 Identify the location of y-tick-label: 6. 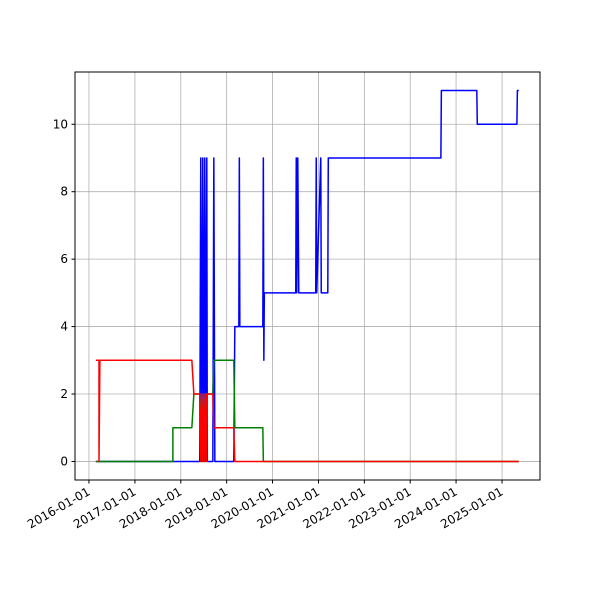
(64, 259).